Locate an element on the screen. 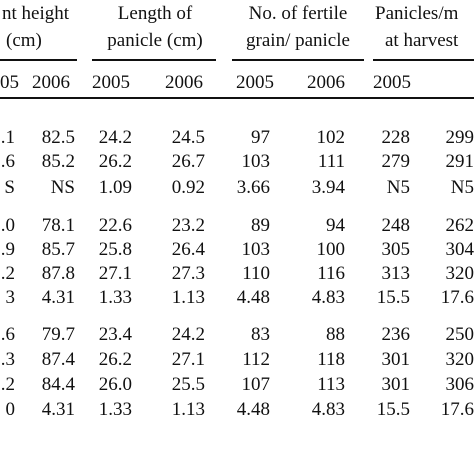  header-panicle-length-line1: Length of is located at coordinates (155, 13).